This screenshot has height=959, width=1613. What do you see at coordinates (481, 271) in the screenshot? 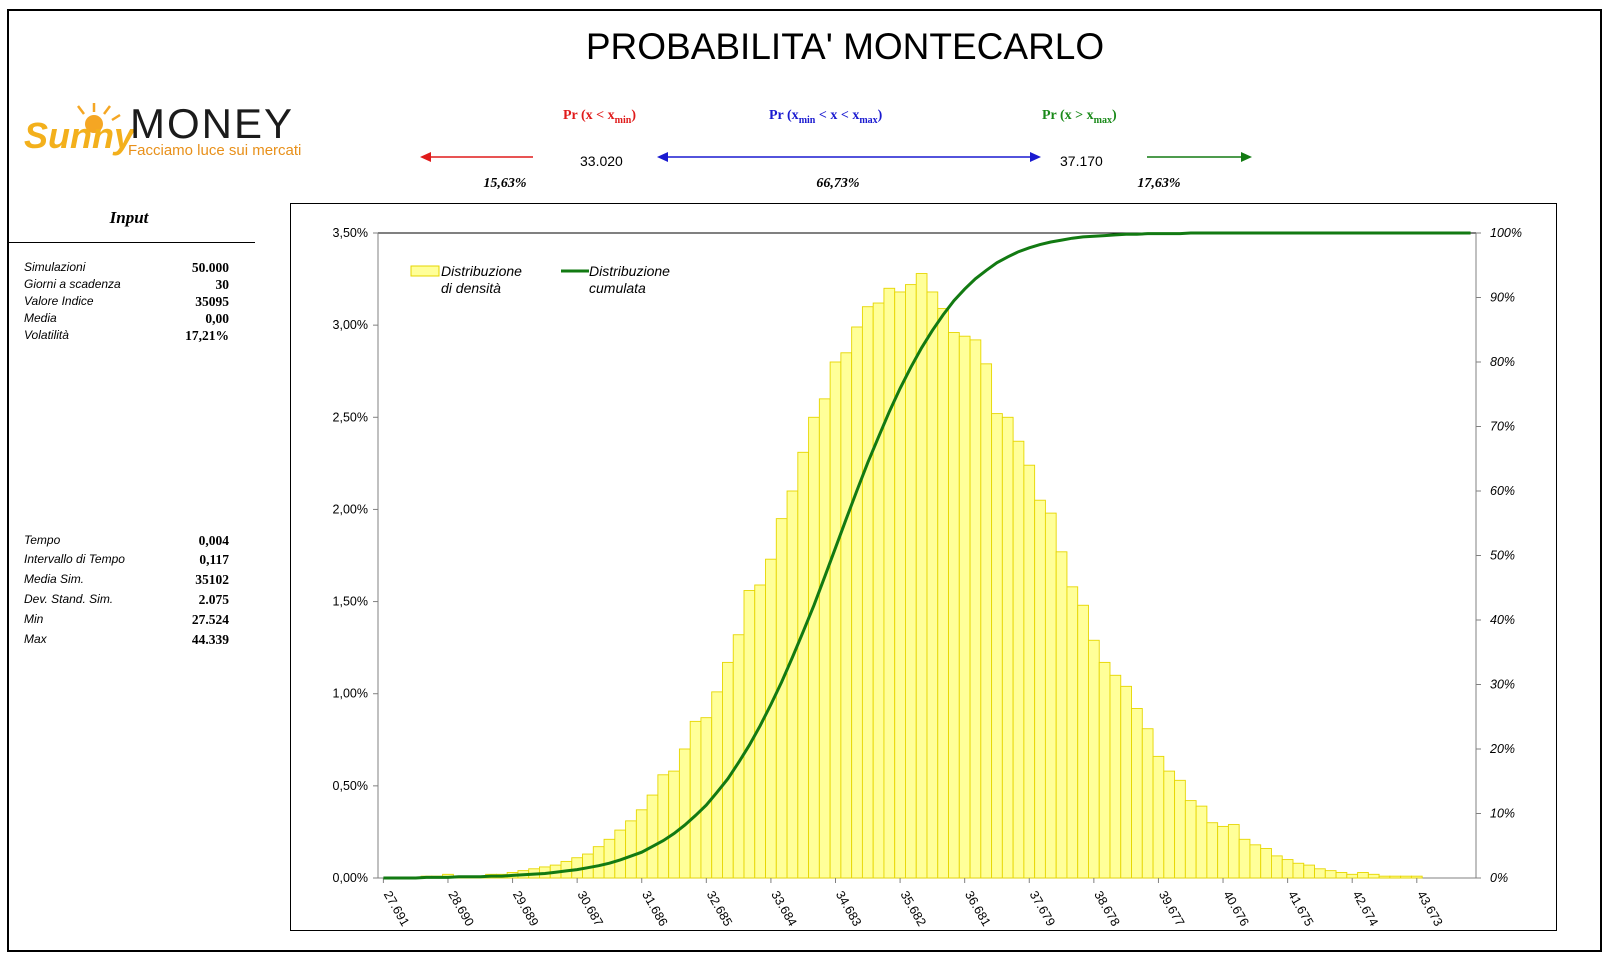
I see `legend-density-label: Distribuzione` at bounding box center [481, 271].